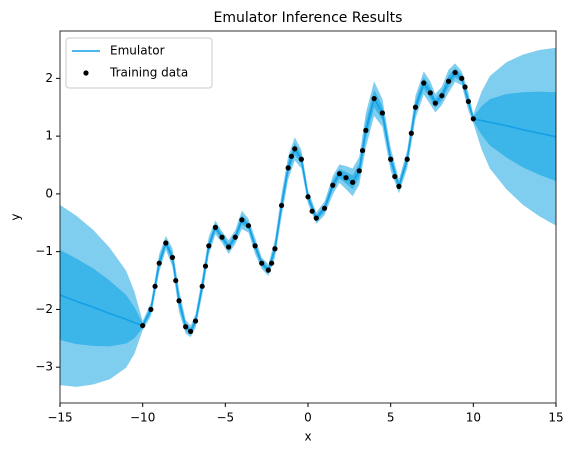  What do you see at coordinates (49, 193) in the screenshot?
I see `y-tick-label: 0` at bounding box center [49, 193].